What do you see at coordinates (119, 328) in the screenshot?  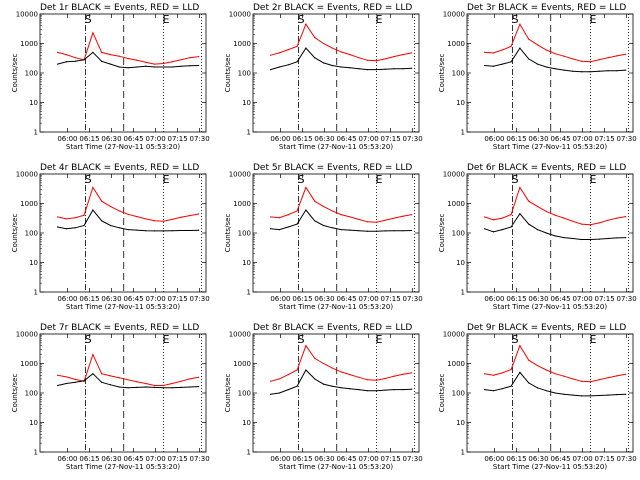 I see `panel-title: Det 7r BLACK = Events, RED = LLD` at bounding box center [119, 328].